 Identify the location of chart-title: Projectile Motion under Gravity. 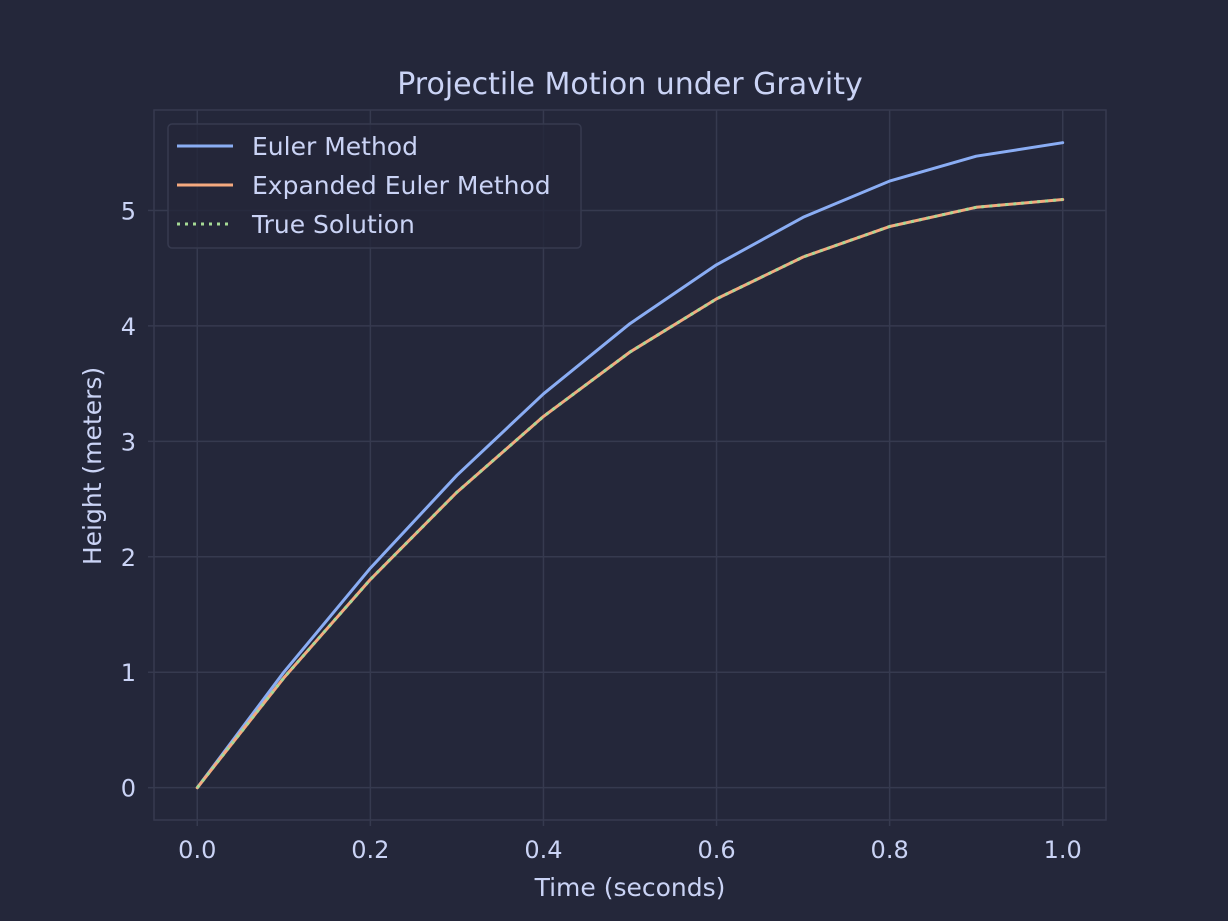
(630, 84).